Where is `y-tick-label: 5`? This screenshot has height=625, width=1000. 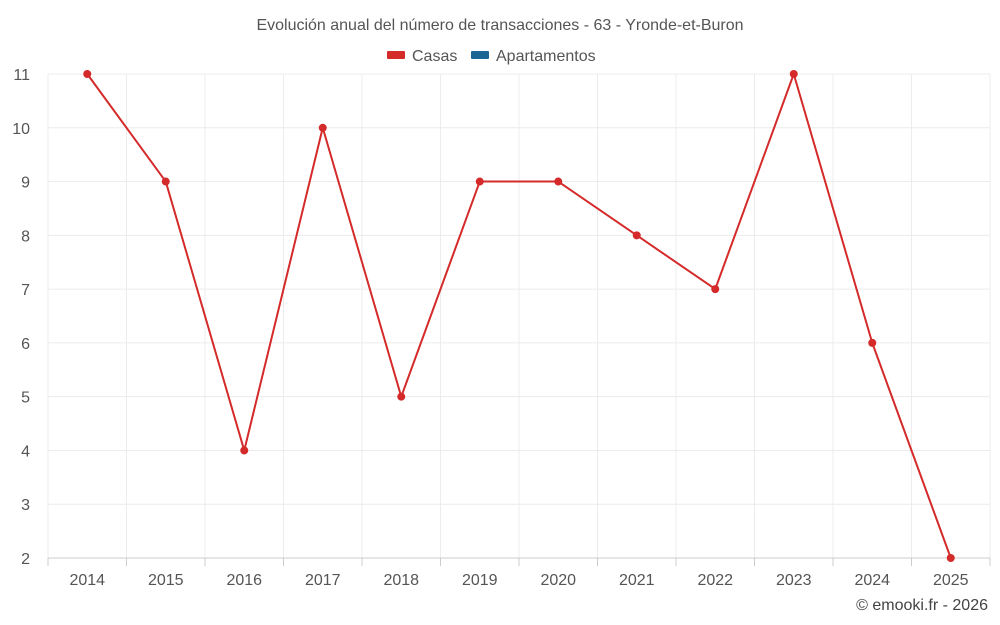 y-tick-label: 5 is located at coordinates (25, 398).